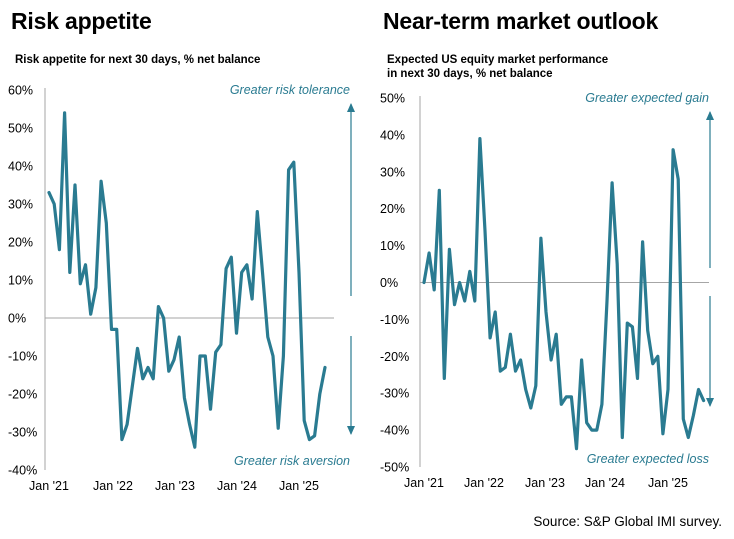 The width and height of the screenshot is (734, 539). I want to click on left-chart-title: Risk appetite, so click(81, 21).